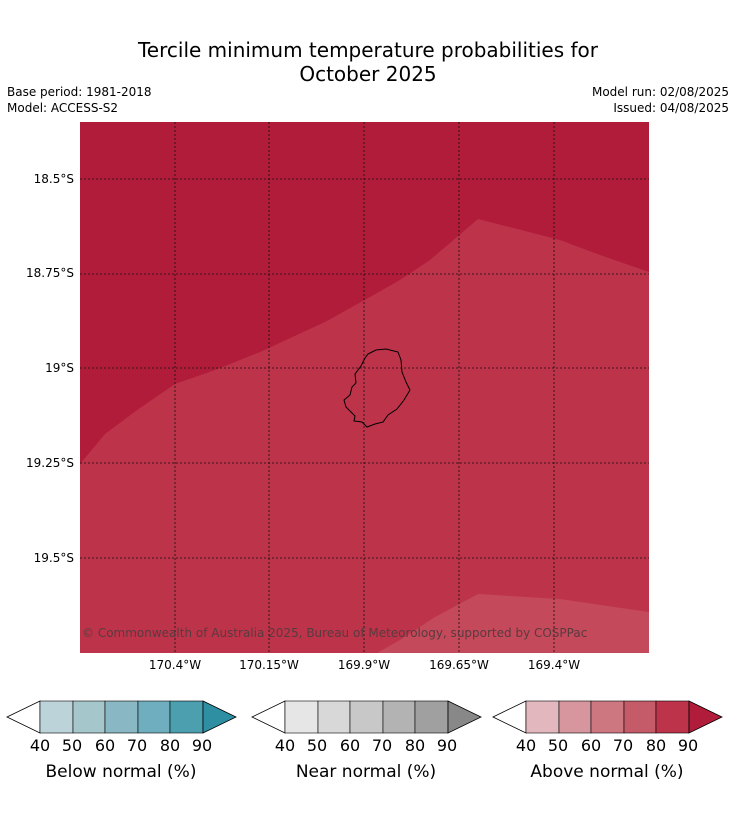 This screenshot has height=816, width=736. I want to click on colorbar-near-normal, so click(366, 717).